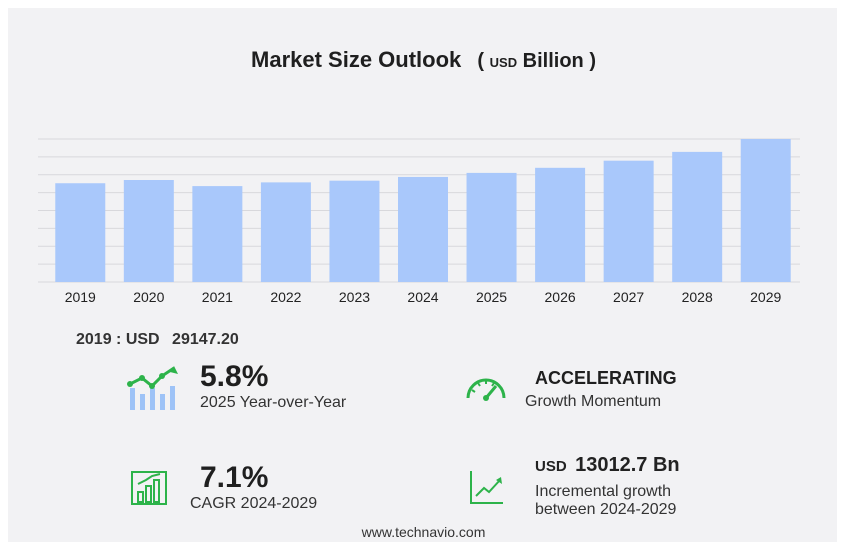 This screenshot has height=550, width=847. I want to click on base-year-value: 2019 : USD 29147.20, so click(157, 340).